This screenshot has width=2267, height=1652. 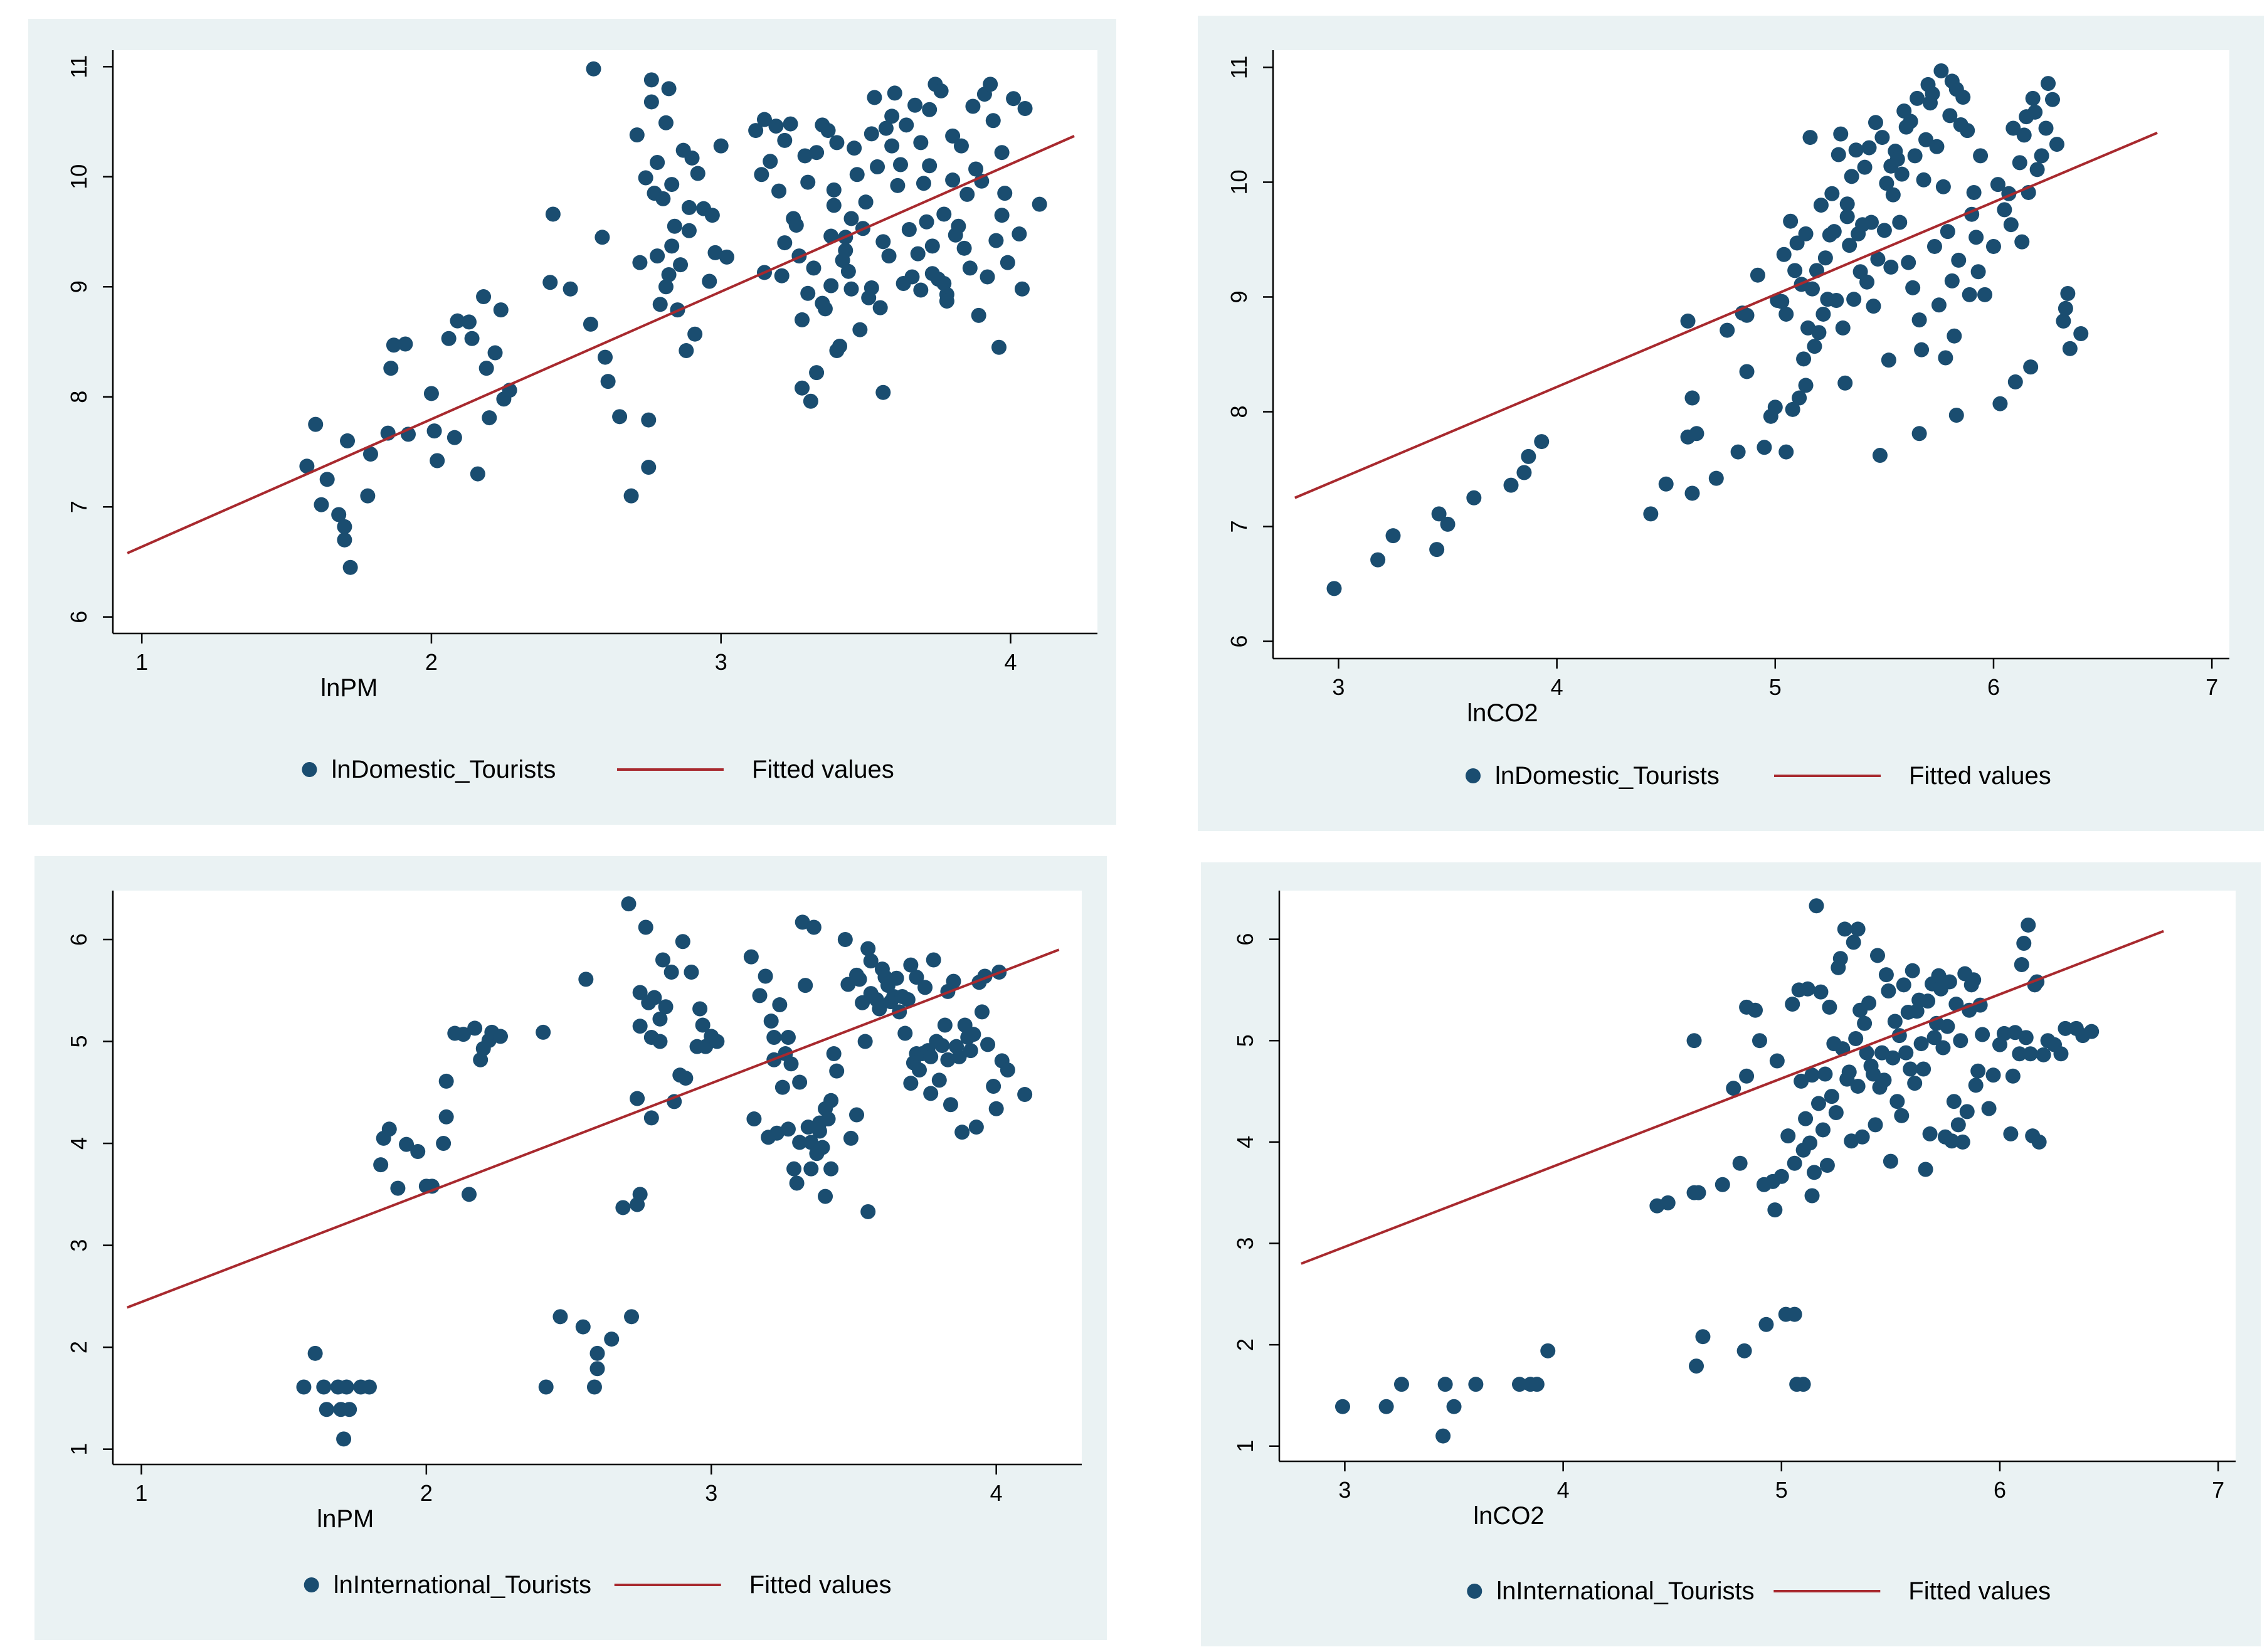 What do you see at coordinates (1557, 687) in the screenshot?
I see `x-tick-label: 4` at bounding box center [1557, 687].